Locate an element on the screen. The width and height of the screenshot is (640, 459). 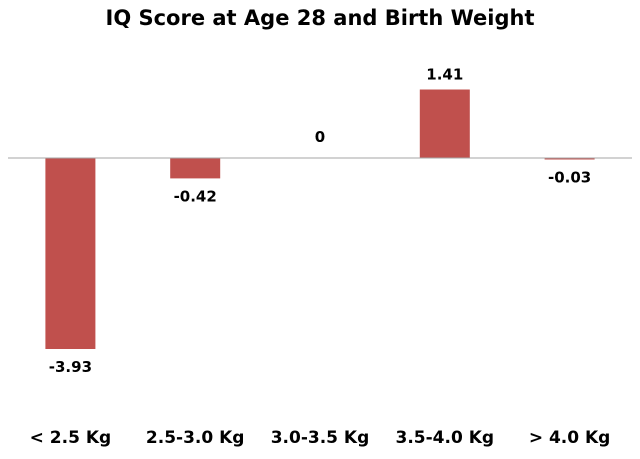
data-label: 1.41 is located at coordinates (444, 75).